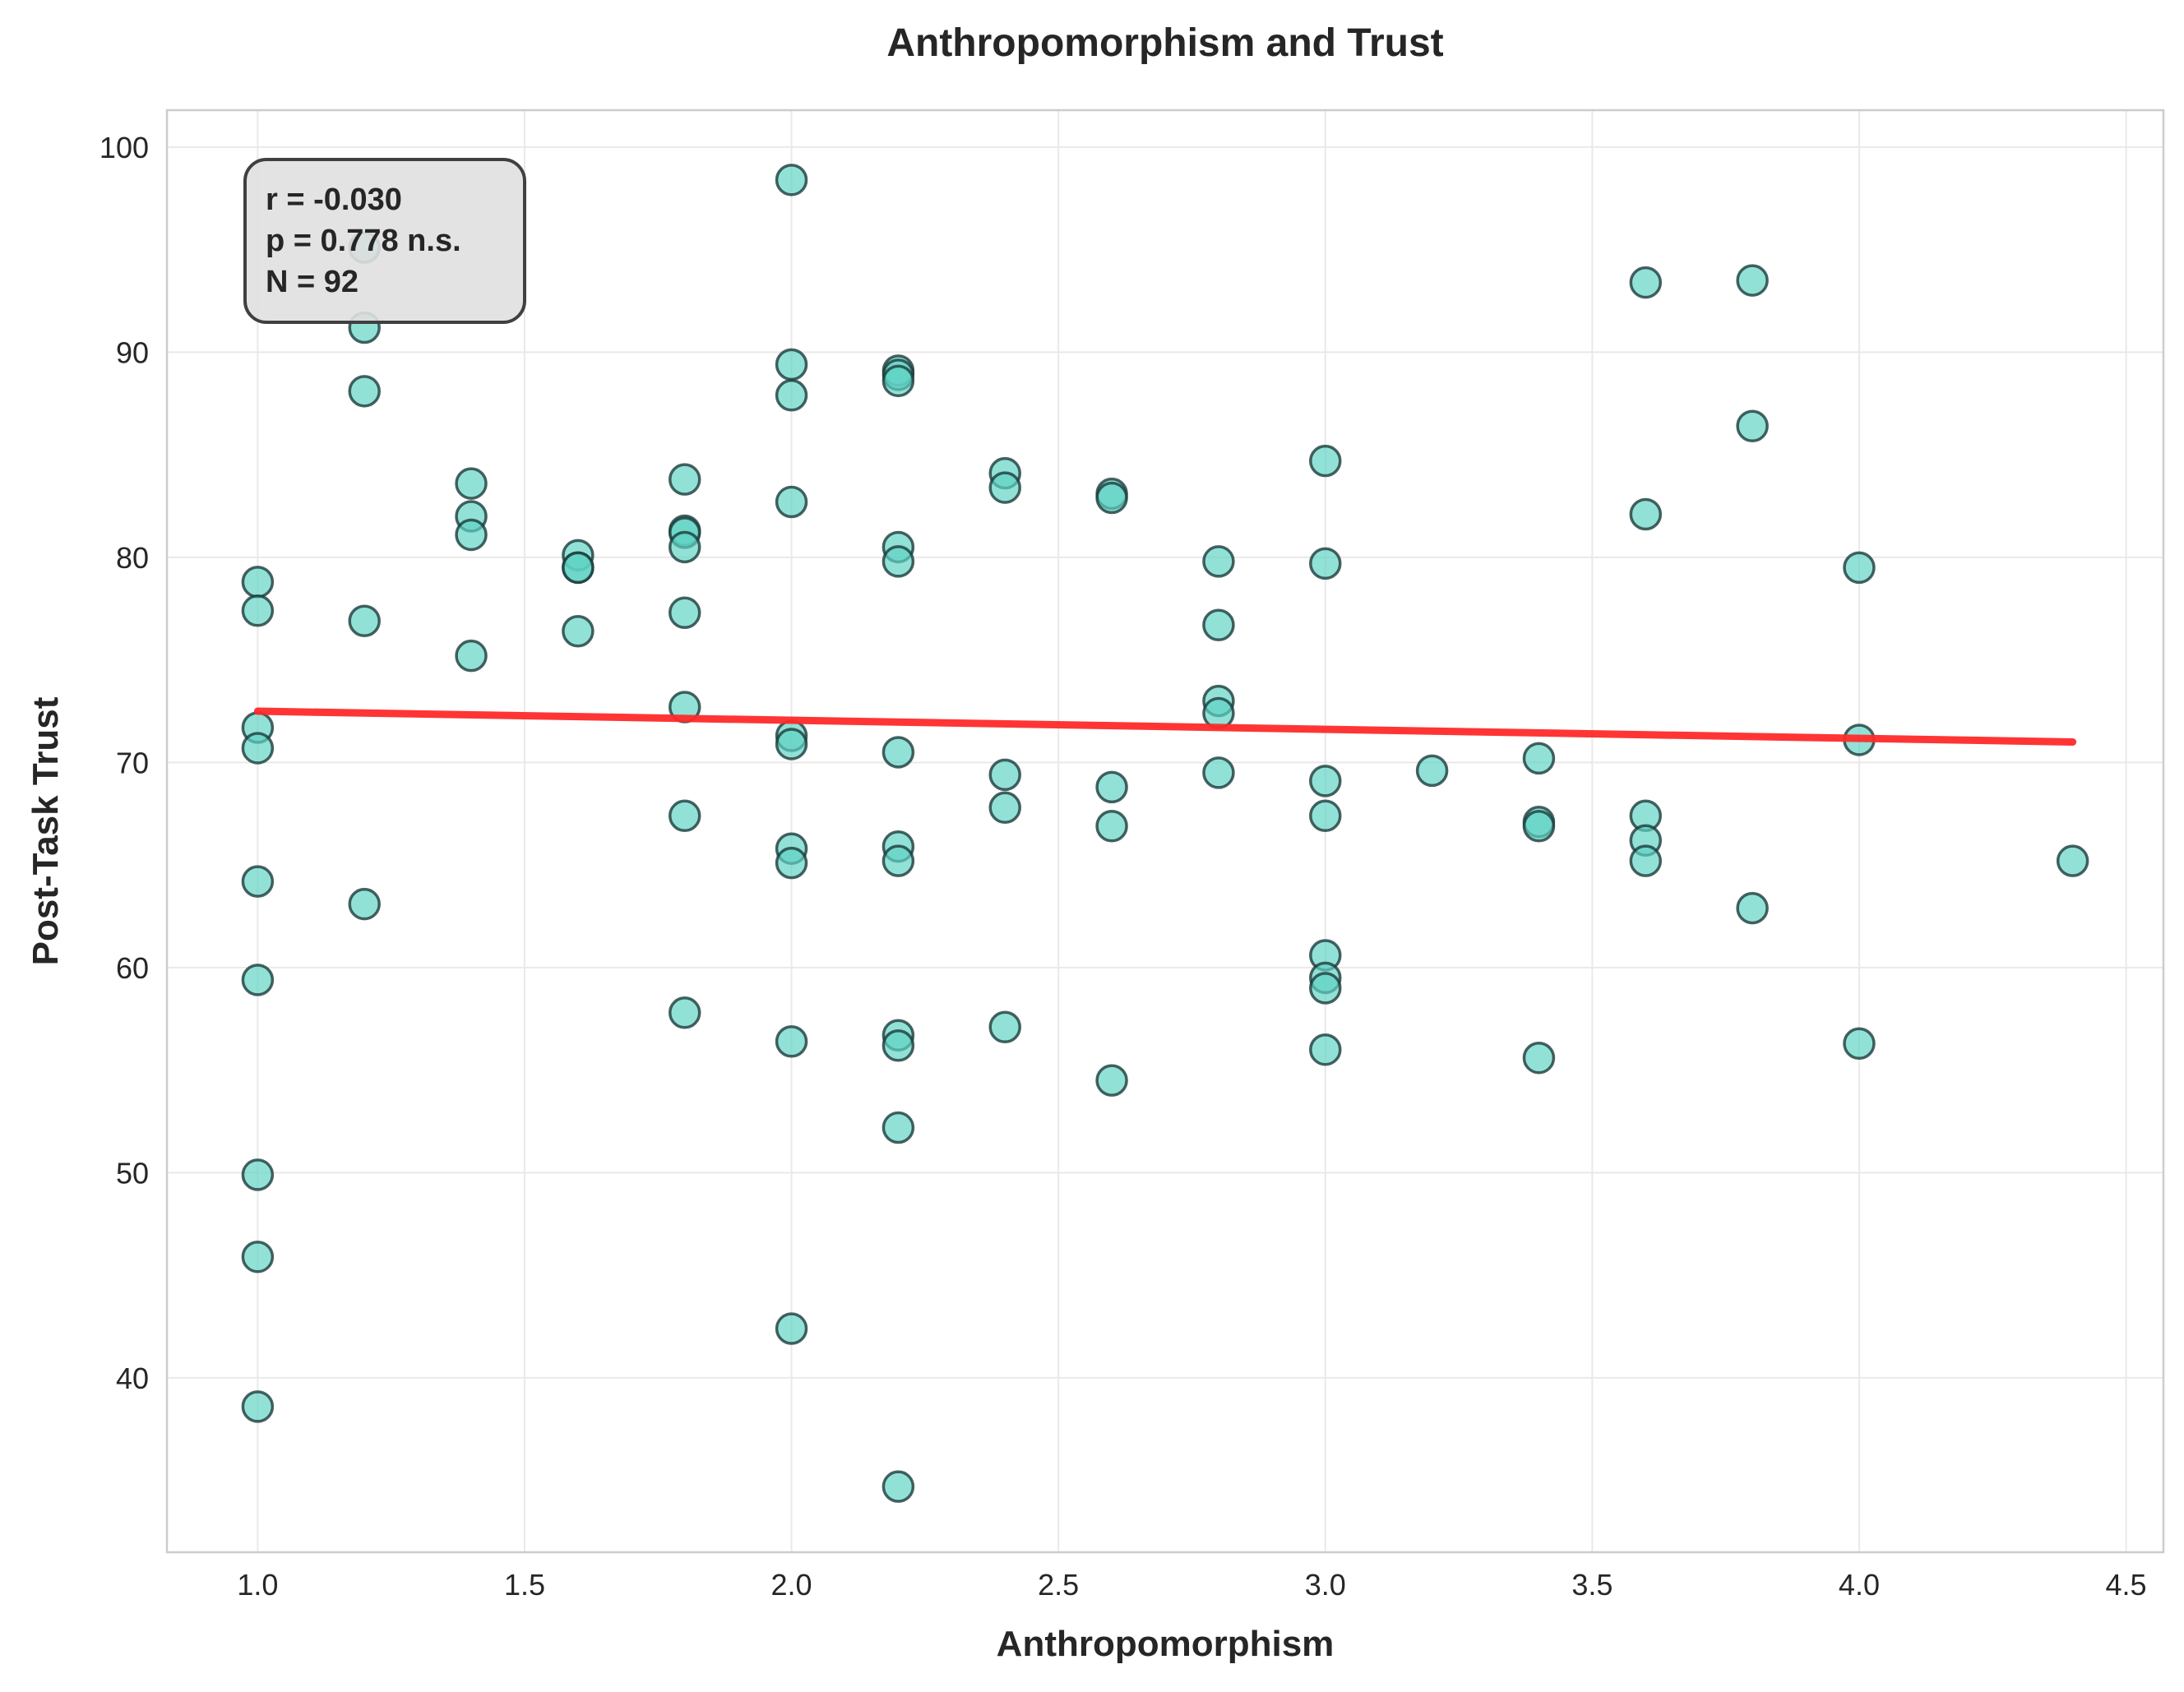  What do you see at coordinates (132, 558) in the screenshot?
I see `y-tick-label: 80` at bounding box center [132, 558].